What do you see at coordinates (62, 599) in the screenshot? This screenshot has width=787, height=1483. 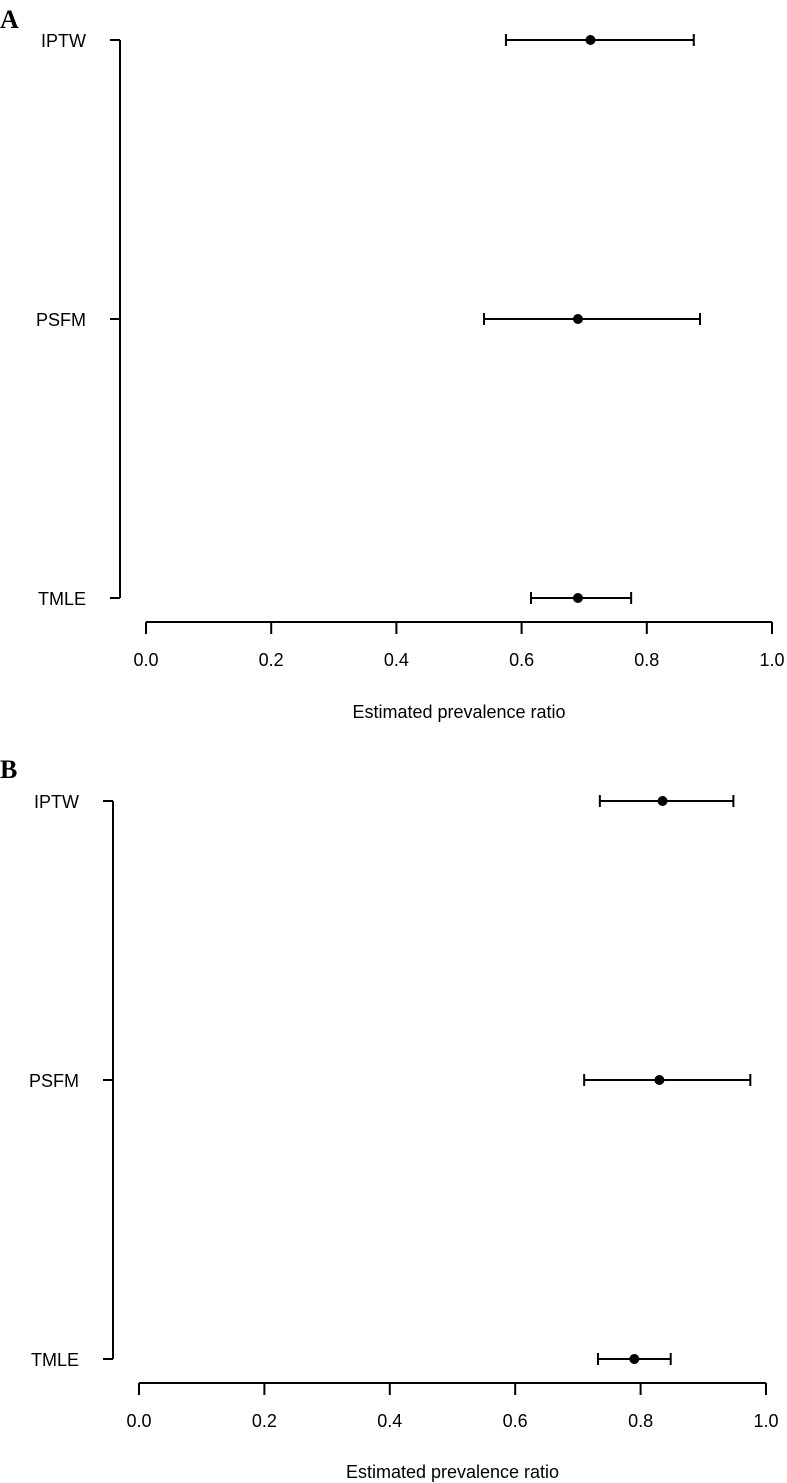 I see `panel-a-y-tick-label-tmle: TMLE` at bounding box center [62, 599].